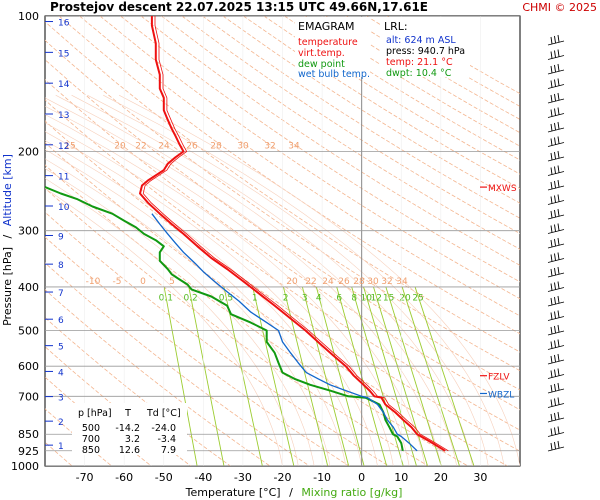 The image size is (600, 500). What do you see at coordinates (328, 282) in the screenshot?
I see `adiabat-label: 24` at bounding box center [328, 282].